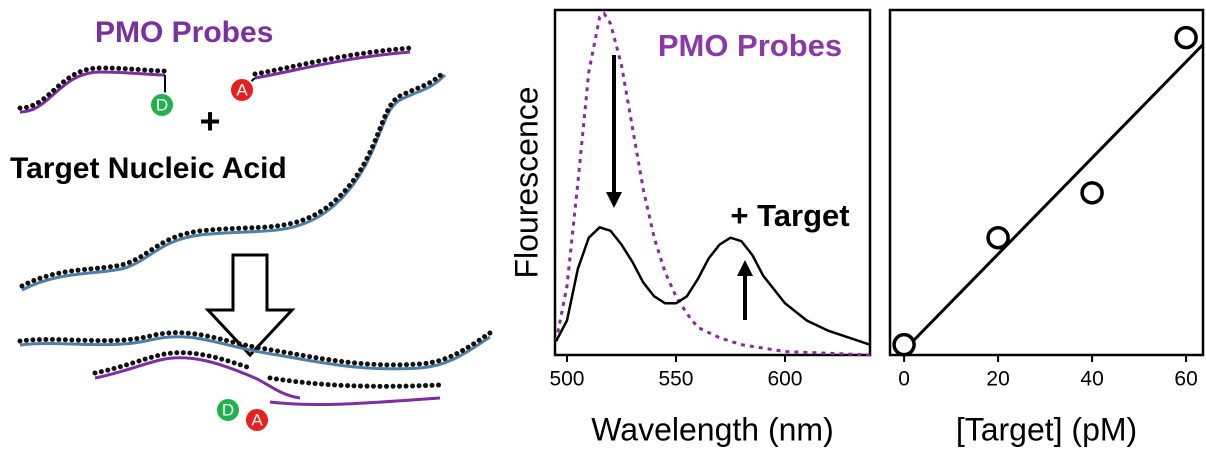 The width and height of the screenshot is (1206, 457). Describe the element at coordinates (1091, 379) in the screenshot. I see `x-tick-label: 40` at that location.